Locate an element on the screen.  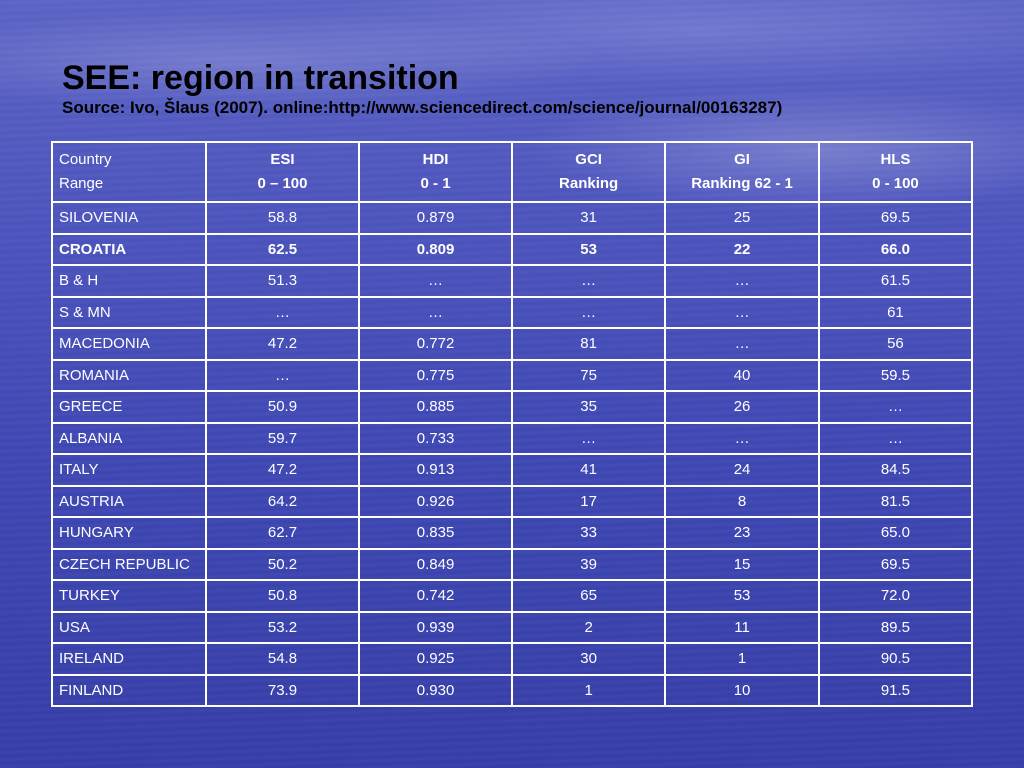
cell-hdi: 0.742 is located at coordinates (436, 596).